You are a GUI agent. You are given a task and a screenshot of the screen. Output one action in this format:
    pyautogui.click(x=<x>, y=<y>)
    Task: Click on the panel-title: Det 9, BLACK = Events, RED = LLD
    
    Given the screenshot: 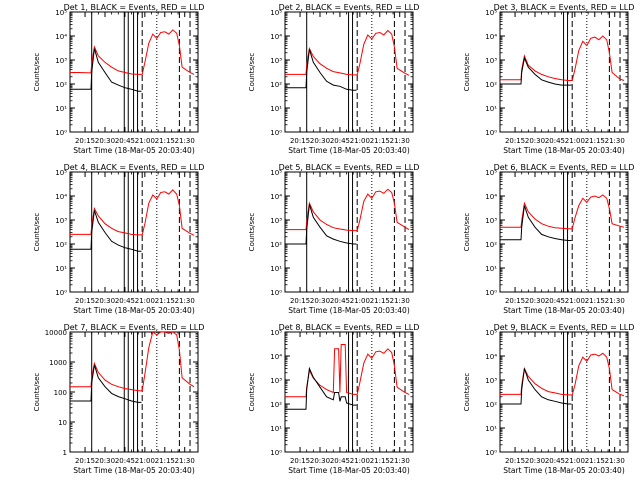 What is the action you would take?
    pyautogui.click(x=564, y=327)
    